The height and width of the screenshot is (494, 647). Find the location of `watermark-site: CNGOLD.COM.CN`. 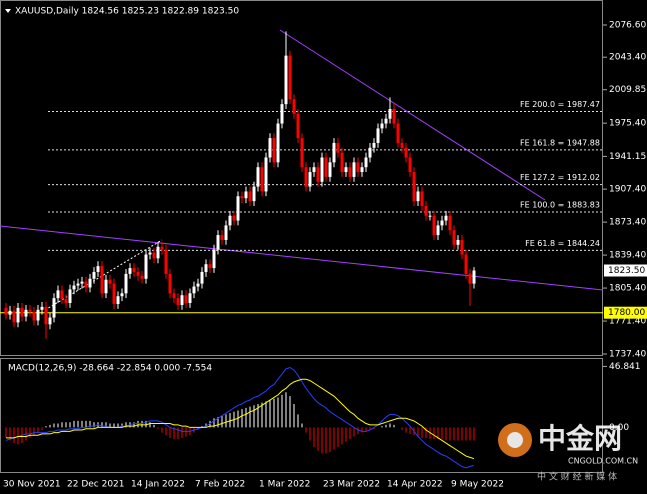

watermark-site: CNGOLD.COM.CN is located at coordinates (603, 461).